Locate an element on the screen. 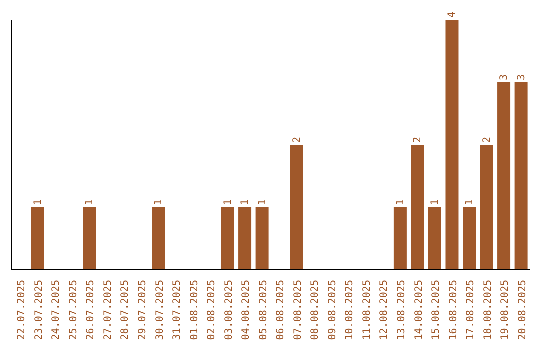  x-tick-label: 23.07.2025 is located at coordinates (39, 310).